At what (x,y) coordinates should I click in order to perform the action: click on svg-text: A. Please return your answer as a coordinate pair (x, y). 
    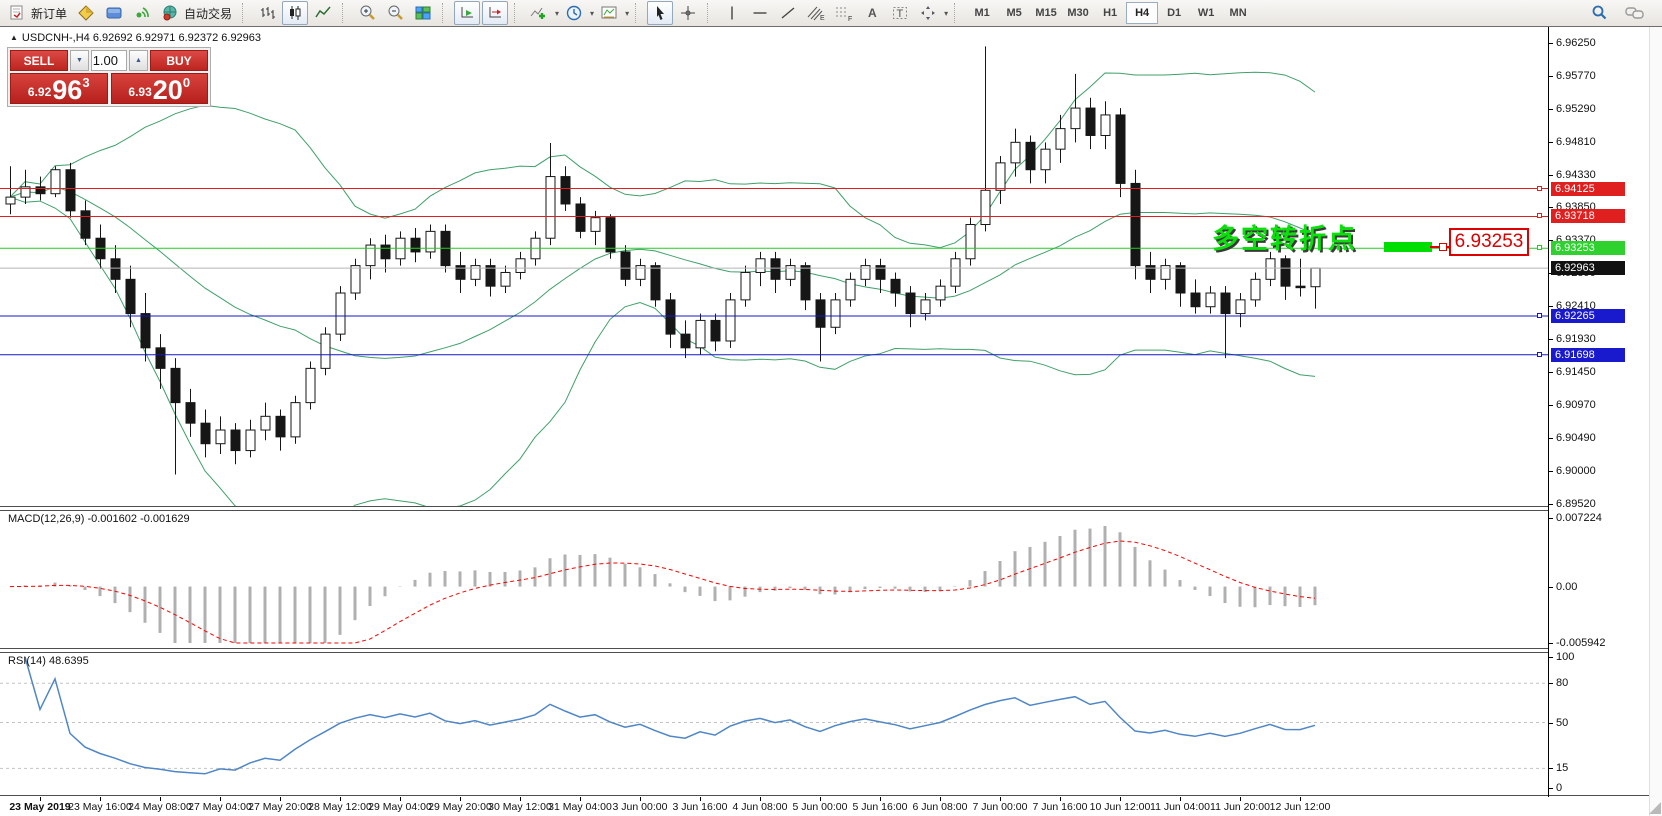
    Looking at the image, I should click on (872, 13).